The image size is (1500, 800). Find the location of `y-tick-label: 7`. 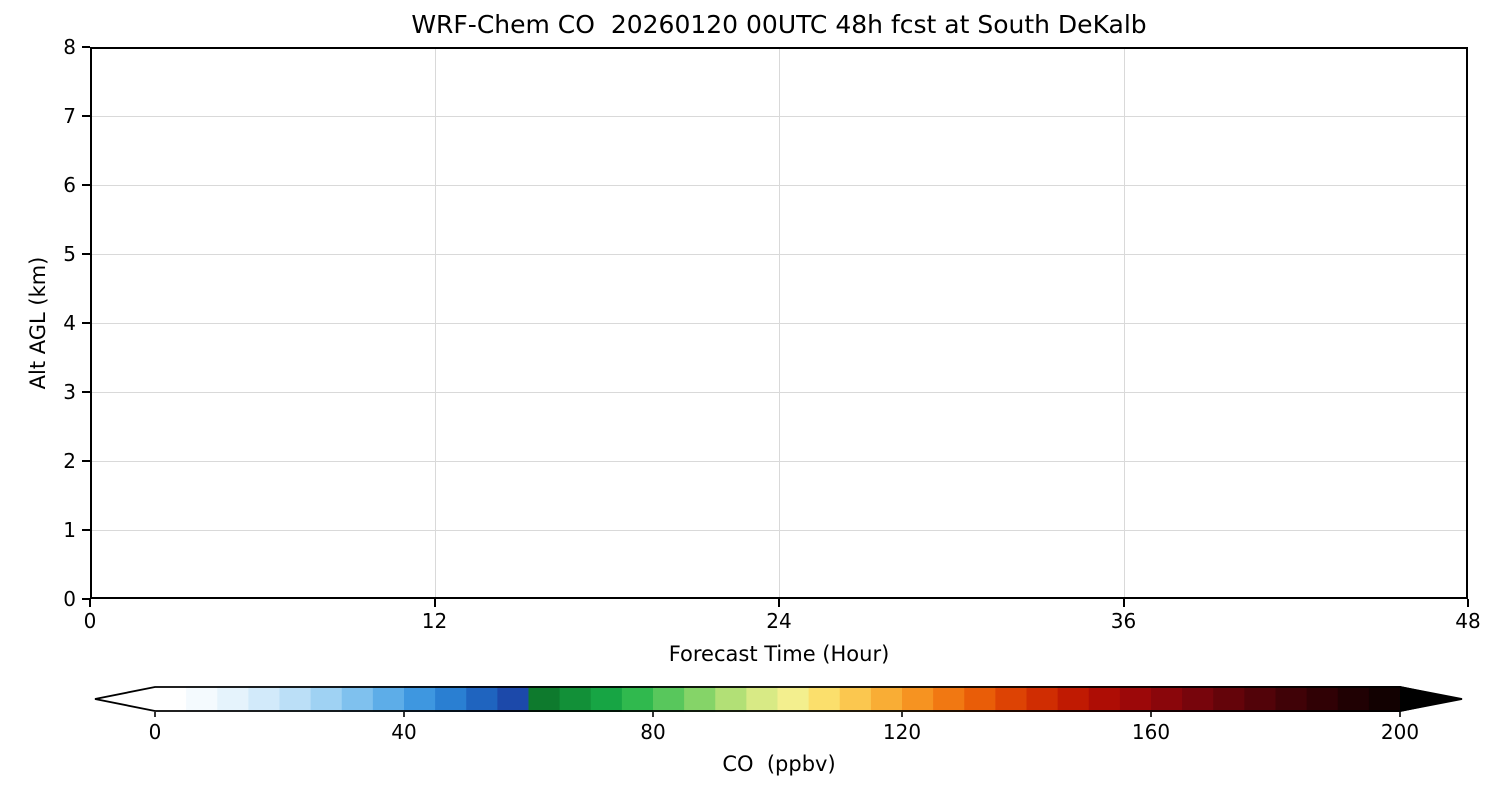

y-tick-label: 7 is located at coordinates (69, 116).